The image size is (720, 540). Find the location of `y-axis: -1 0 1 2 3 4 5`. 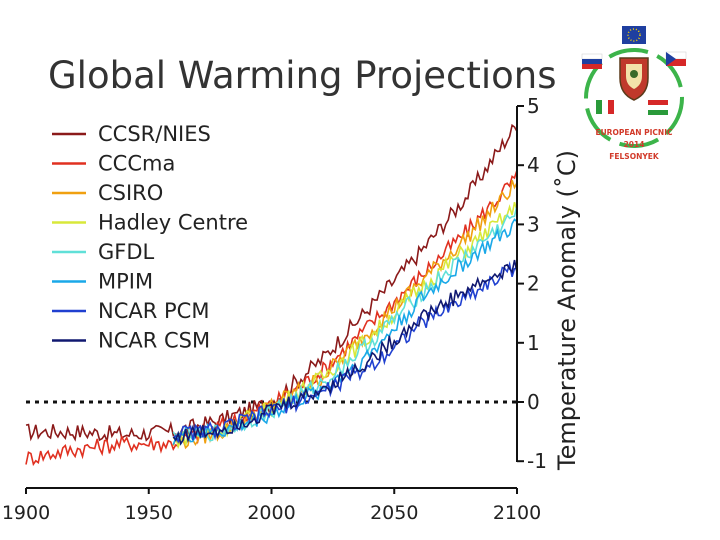

y-axis: -1 0 1 2 3 4 5 is located at coordinates (531, 283).